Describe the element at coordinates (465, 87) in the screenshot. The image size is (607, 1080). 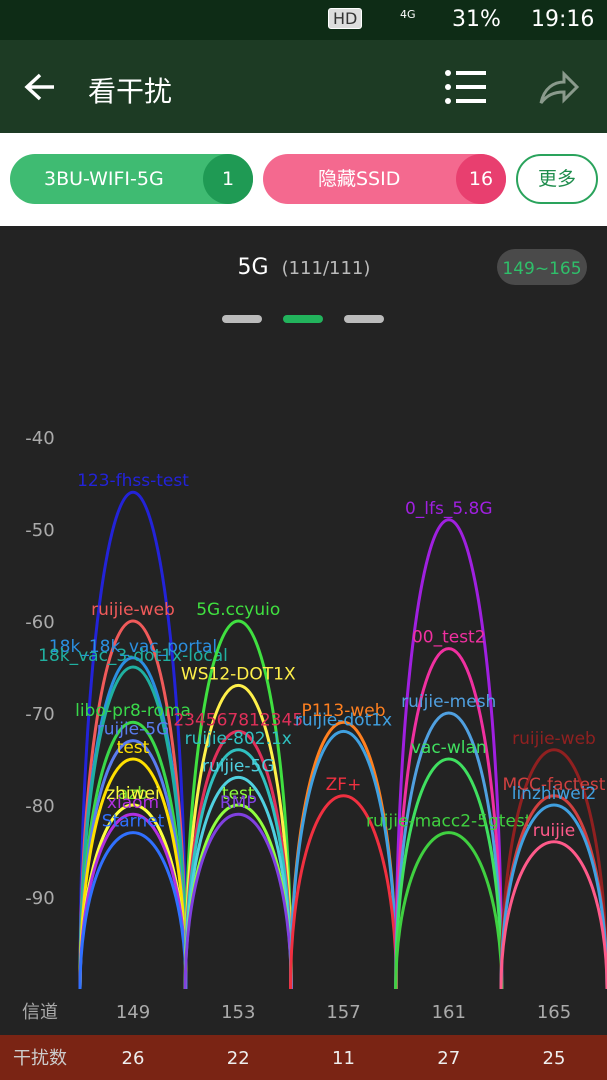
I see `list-button` at that location.